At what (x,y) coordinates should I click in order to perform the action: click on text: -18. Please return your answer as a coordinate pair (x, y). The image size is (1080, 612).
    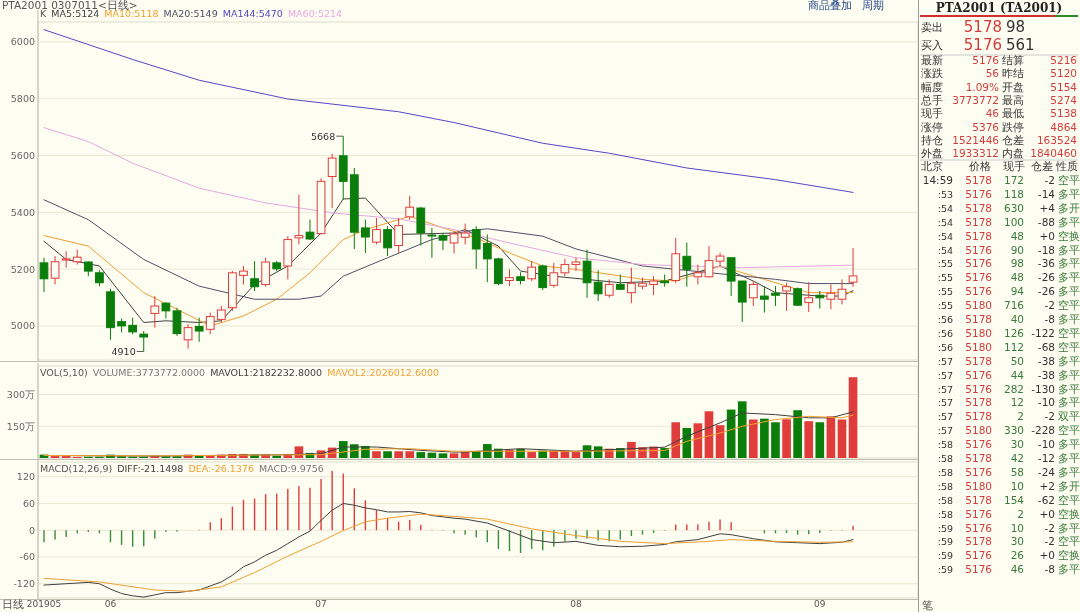
    Looking at the image, I should click on (1046, 249).